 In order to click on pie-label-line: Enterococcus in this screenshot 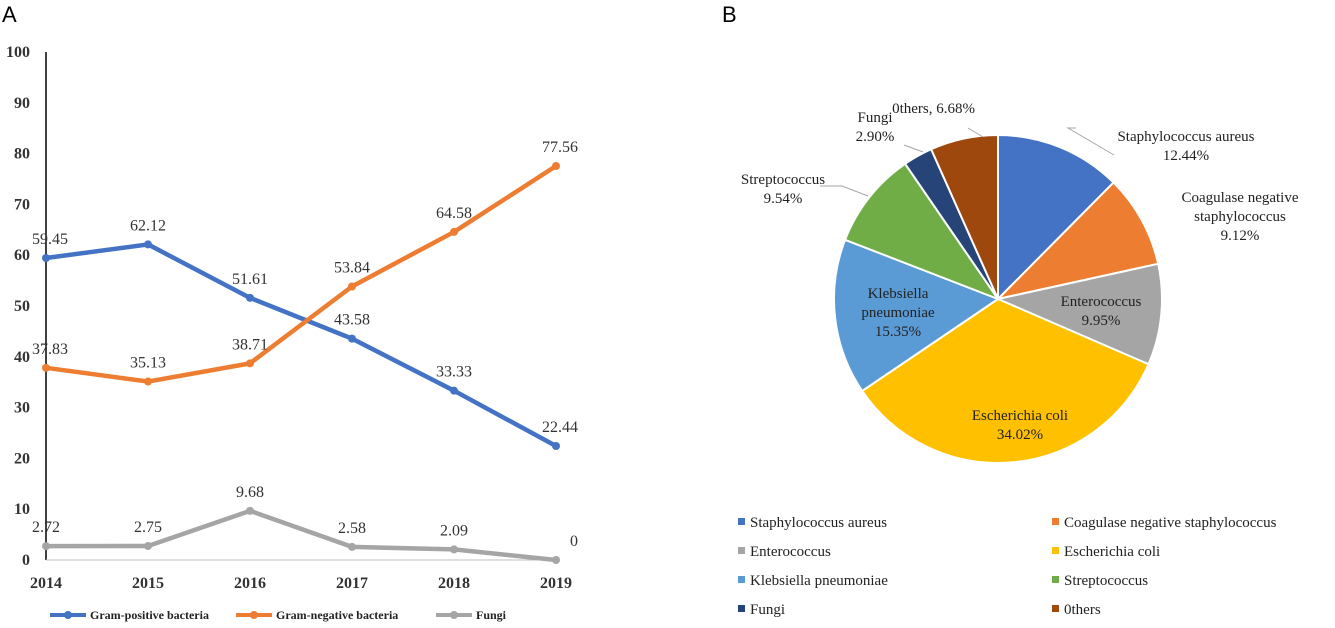, I will do `click(1101, 302)`.